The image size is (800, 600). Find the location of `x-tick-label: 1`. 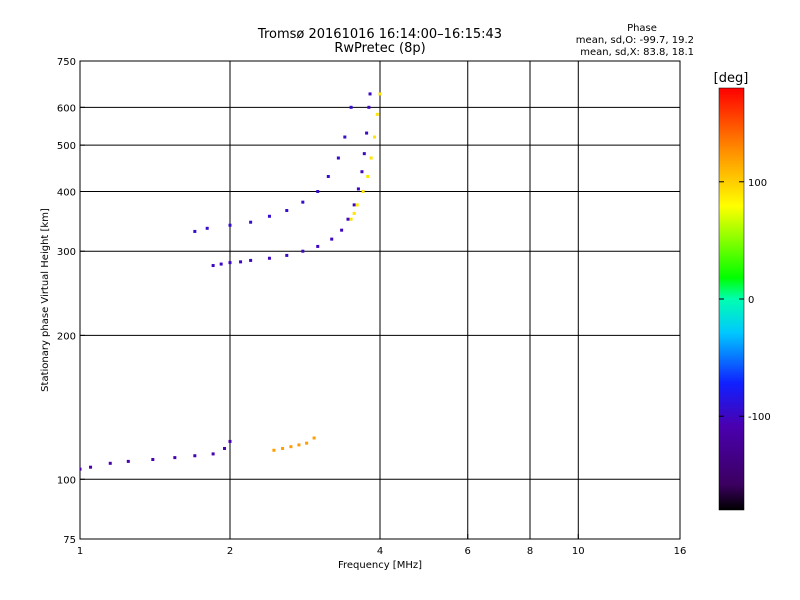

x-tick-label: 1 is located at coordinates (80, 551).